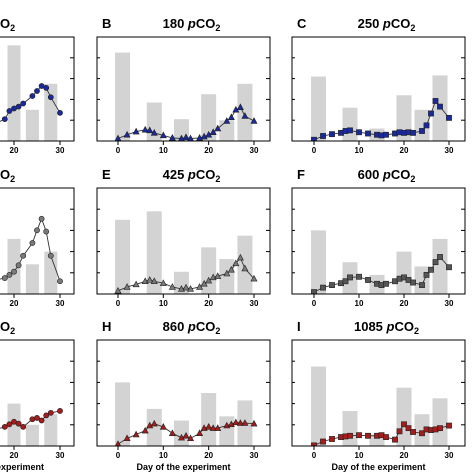  What do you see at coordinates (192, 24) in the screenshot?
I see `panel-title: 180 pCO2` at bounding box center [192, 24].